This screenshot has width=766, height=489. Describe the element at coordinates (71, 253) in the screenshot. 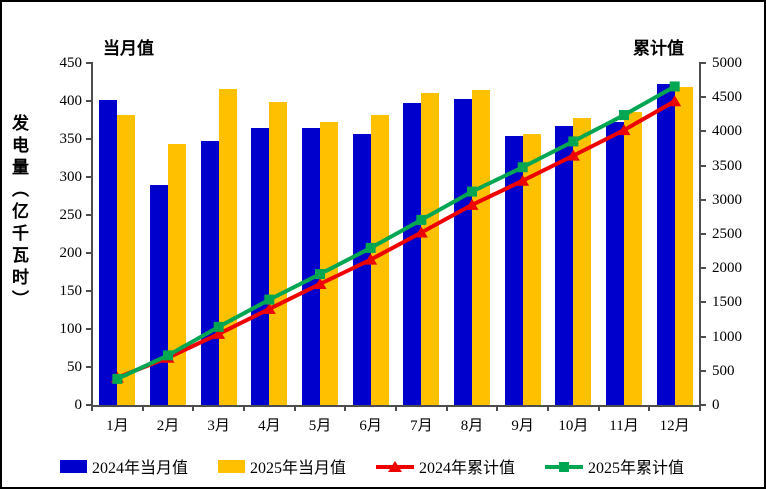

I see `left-axis-tick-label: 200` at that location.